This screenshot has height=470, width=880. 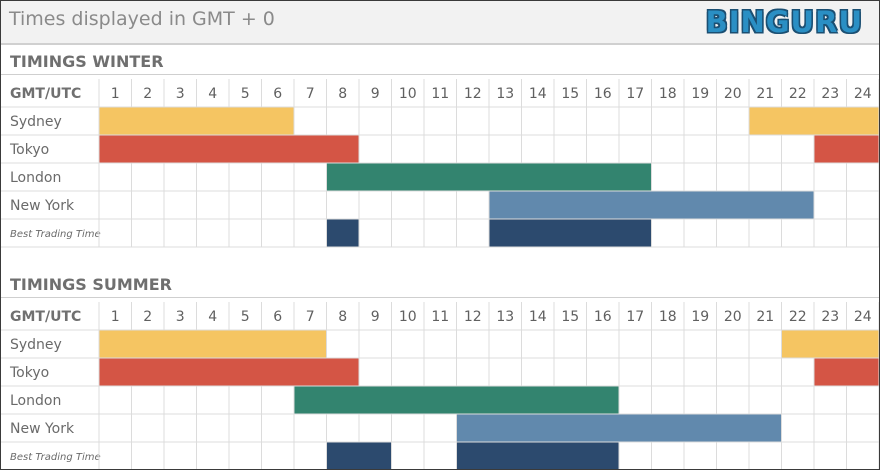 What do you see at coordinates (277, 94) in the screenshot?
I see `winter-hour-label: 6` at bounding box center [277, 94].